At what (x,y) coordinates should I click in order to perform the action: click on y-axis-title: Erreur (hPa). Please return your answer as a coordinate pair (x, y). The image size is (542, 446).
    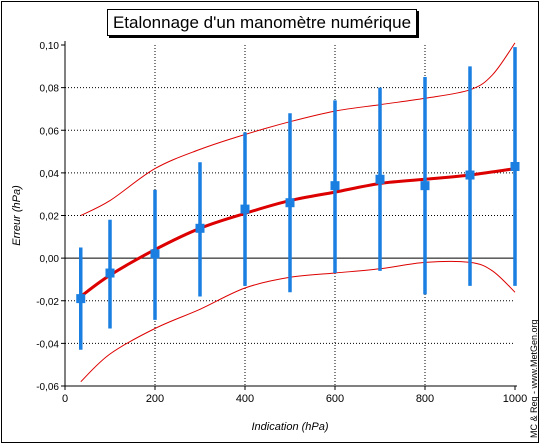
    Looking at the image, I should click on (17, 215).